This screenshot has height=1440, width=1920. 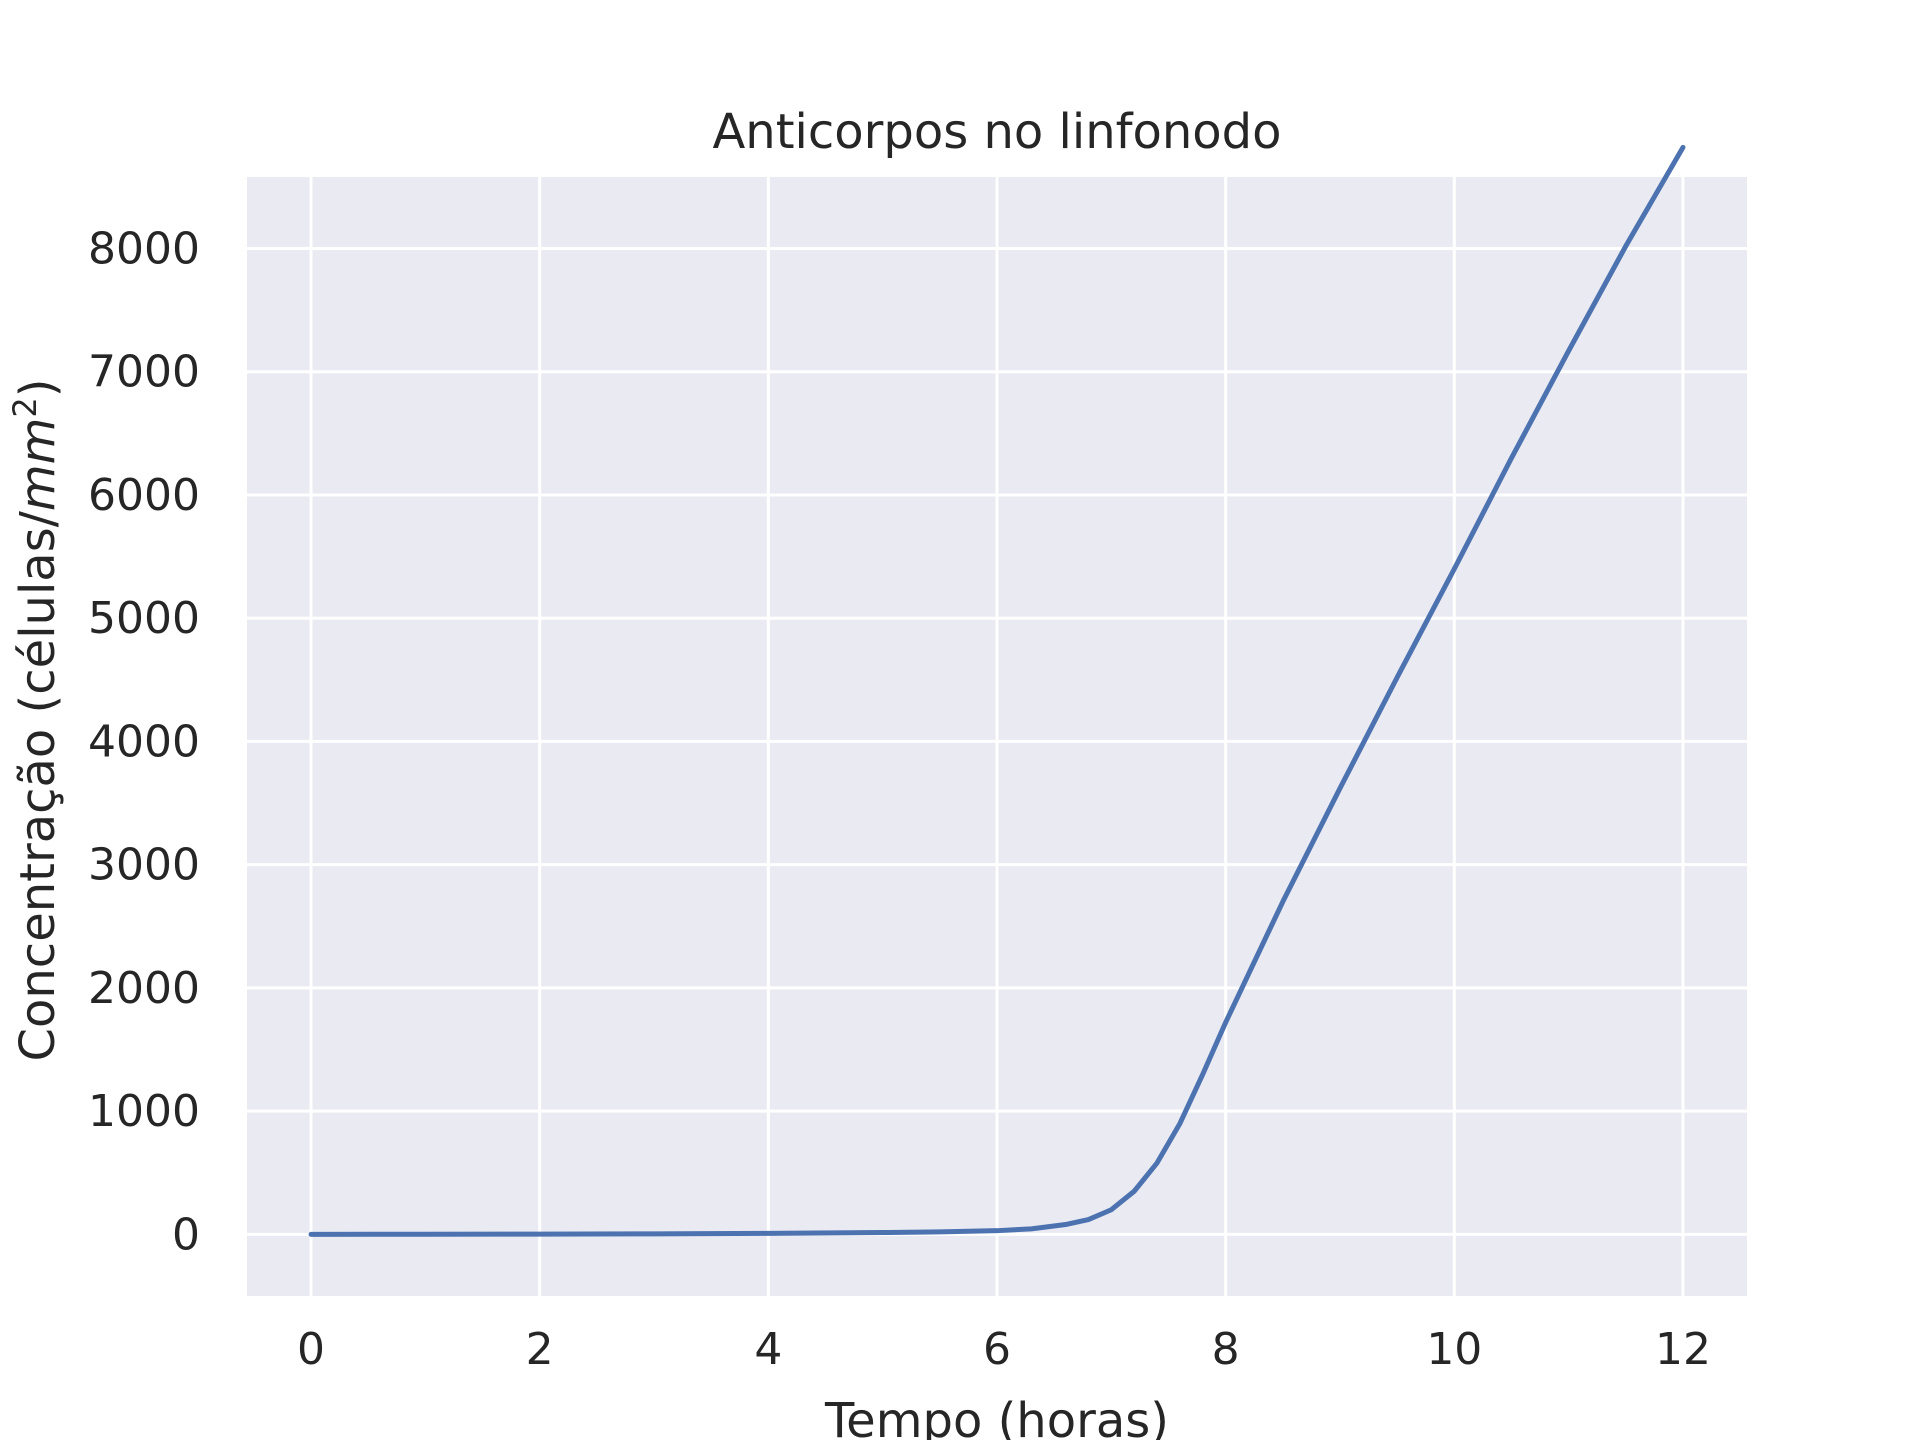 I want to click on x-tick-labels: 0 2 4 6 8 10 12, so click(x=1004, y=1349).